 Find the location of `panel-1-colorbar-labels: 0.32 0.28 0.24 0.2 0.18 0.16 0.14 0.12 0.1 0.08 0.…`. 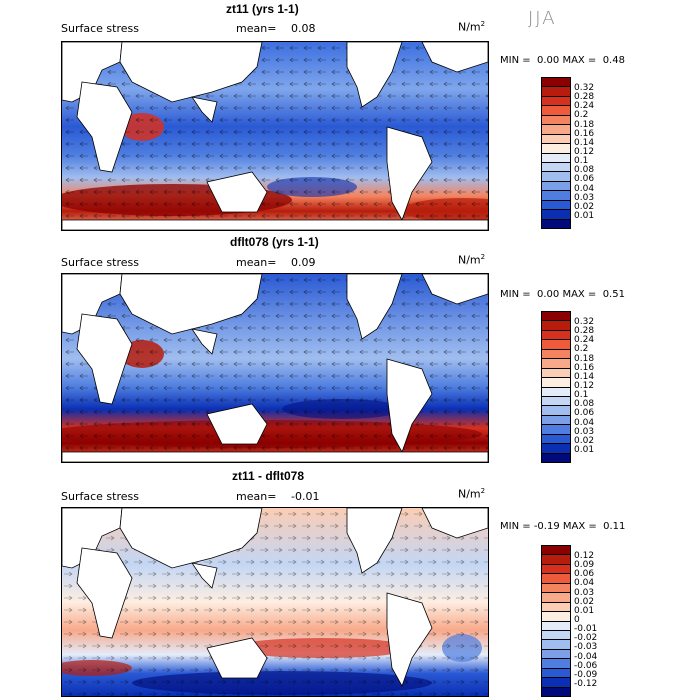

panel-1-colorbar-labels: 0.32 0.28 0.24 0.2 0.18 0.16 0.14 0.12 0.1 0.08 0.… is located at coordinates (584, 152).